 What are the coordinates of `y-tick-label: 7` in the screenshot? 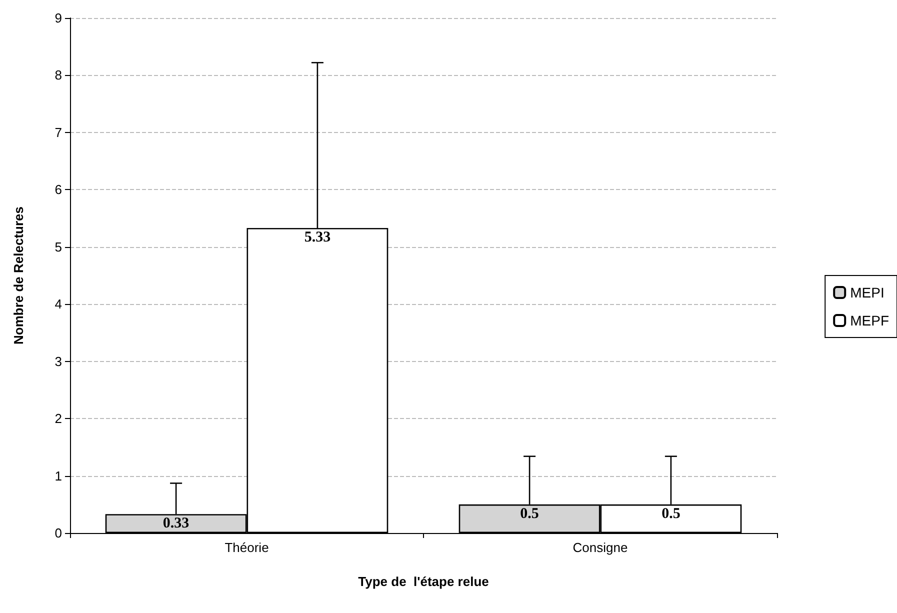 It's located at (58, 132).